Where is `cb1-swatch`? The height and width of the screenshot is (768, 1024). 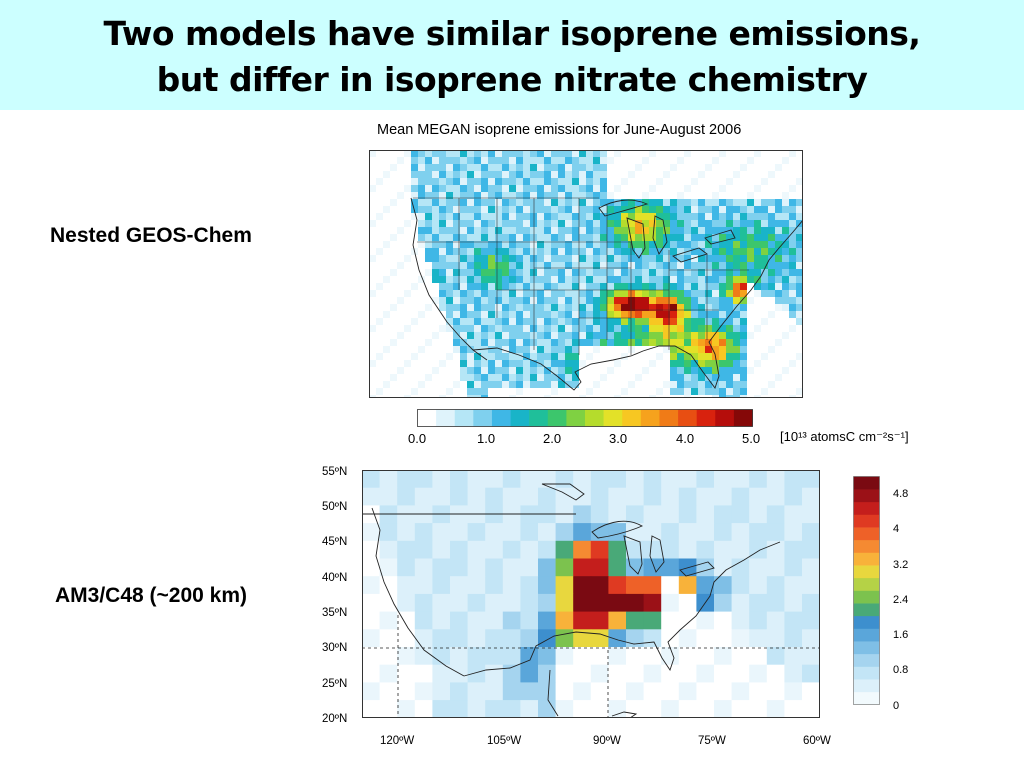 cb1-swatch is located at coordinates (650, 418).